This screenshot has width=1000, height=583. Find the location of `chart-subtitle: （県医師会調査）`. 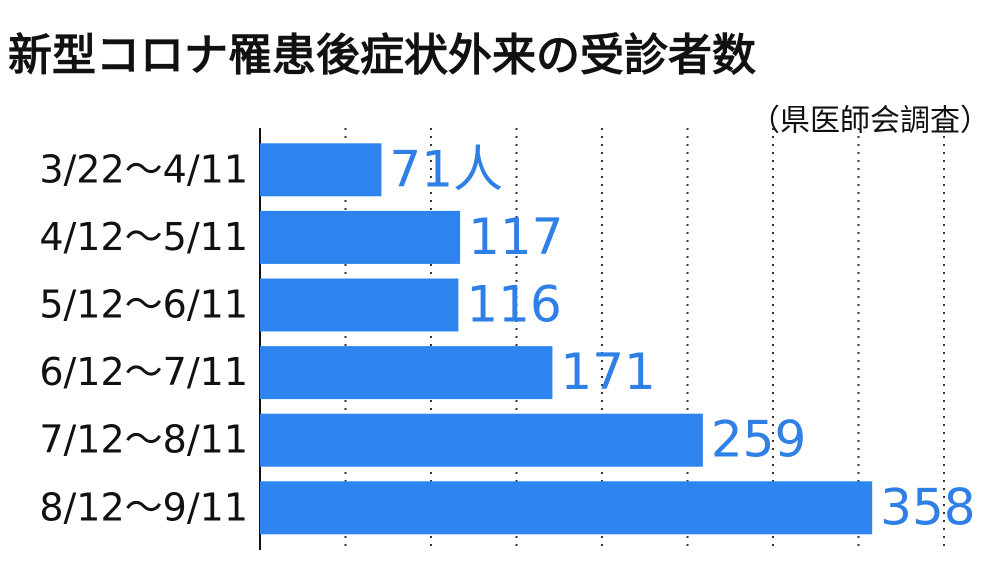

chart-subtitle: （県医師会調査） is located at coordinates (870, 121).